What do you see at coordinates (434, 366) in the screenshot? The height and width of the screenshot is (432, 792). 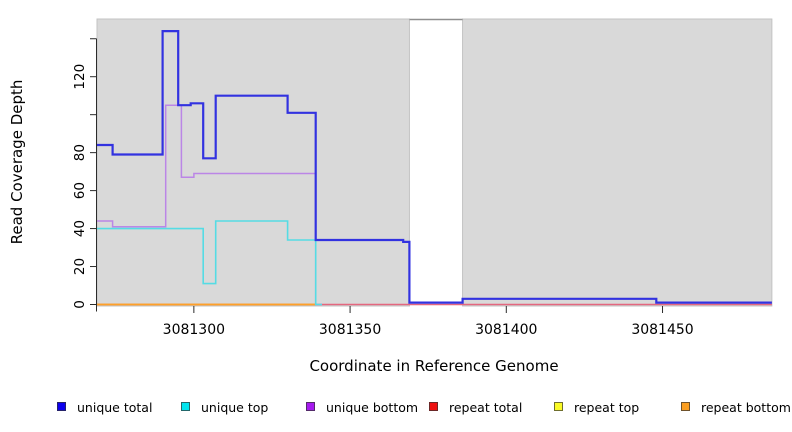 I see `x-axis-title: Coordinate in Reference Genome` at bounding box center [434, 366].